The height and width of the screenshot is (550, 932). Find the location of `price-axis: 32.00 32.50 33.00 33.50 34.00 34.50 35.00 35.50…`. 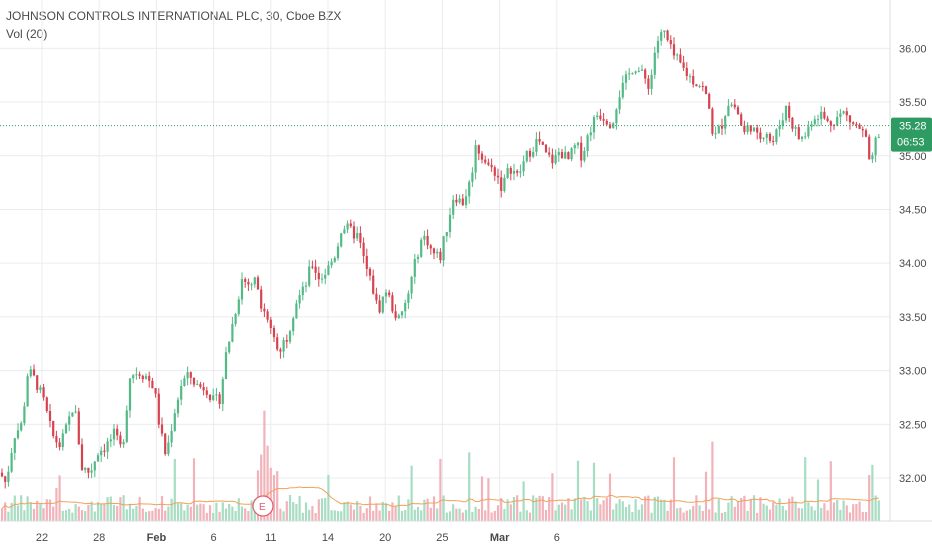

price-axis: 32.00 32.50 33.00 33.50 34.00 34.50 35.00 35.50… is located at coordinates (913, 264).